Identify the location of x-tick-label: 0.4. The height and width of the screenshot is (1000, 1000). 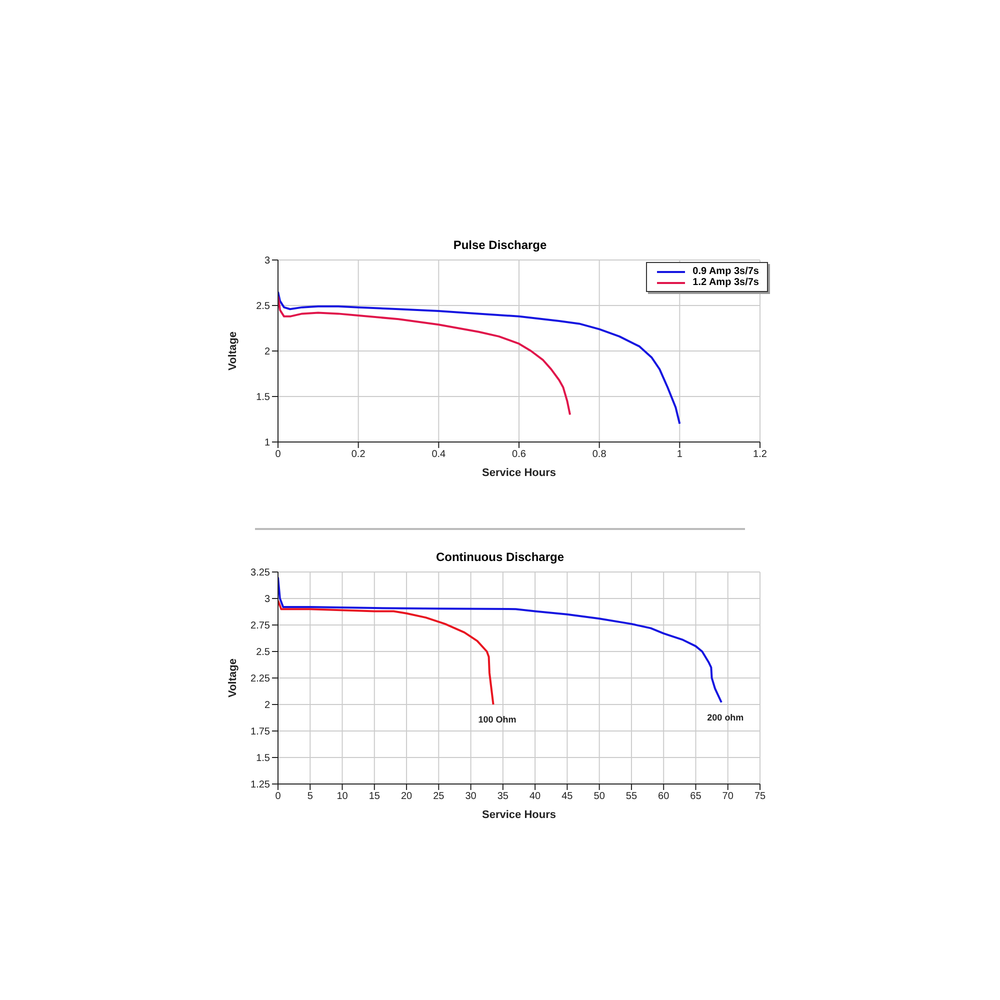
(439, 454).